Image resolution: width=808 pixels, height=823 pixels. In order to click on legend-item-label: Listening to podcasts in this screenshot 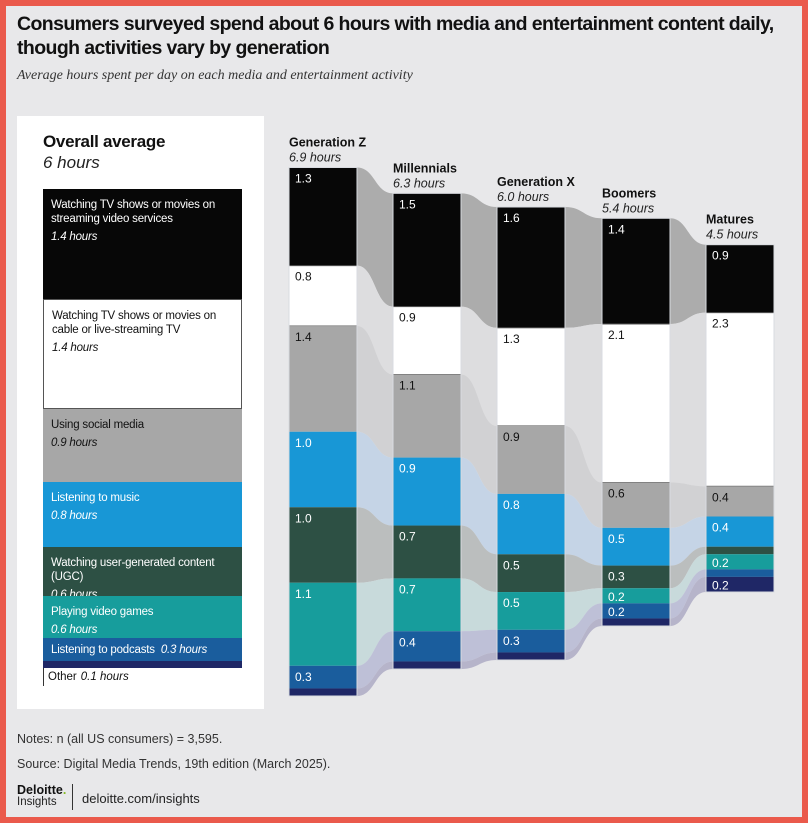, I will do `click(103, 650)`.